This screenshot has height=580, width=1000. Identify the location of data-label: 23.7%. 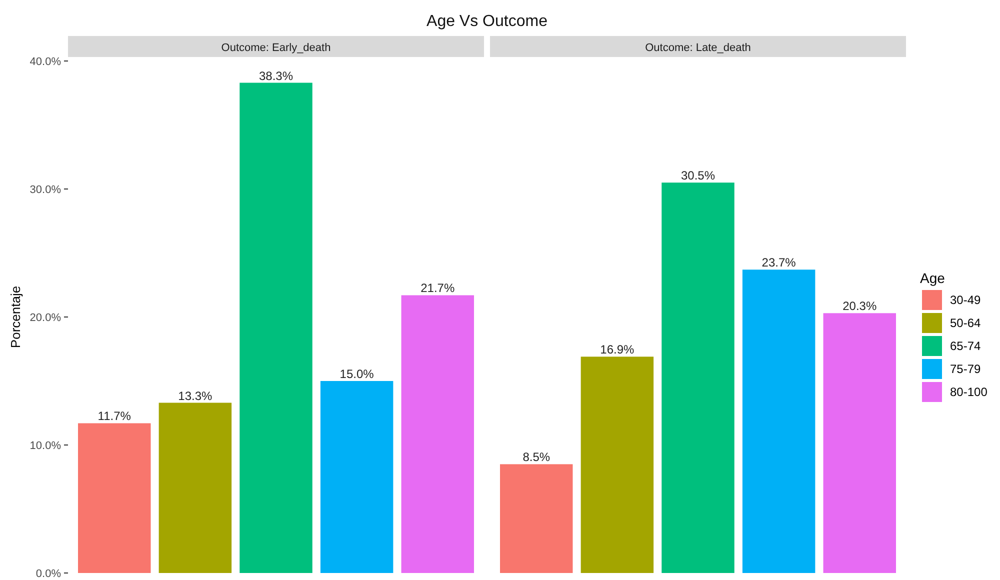
(779, 263).